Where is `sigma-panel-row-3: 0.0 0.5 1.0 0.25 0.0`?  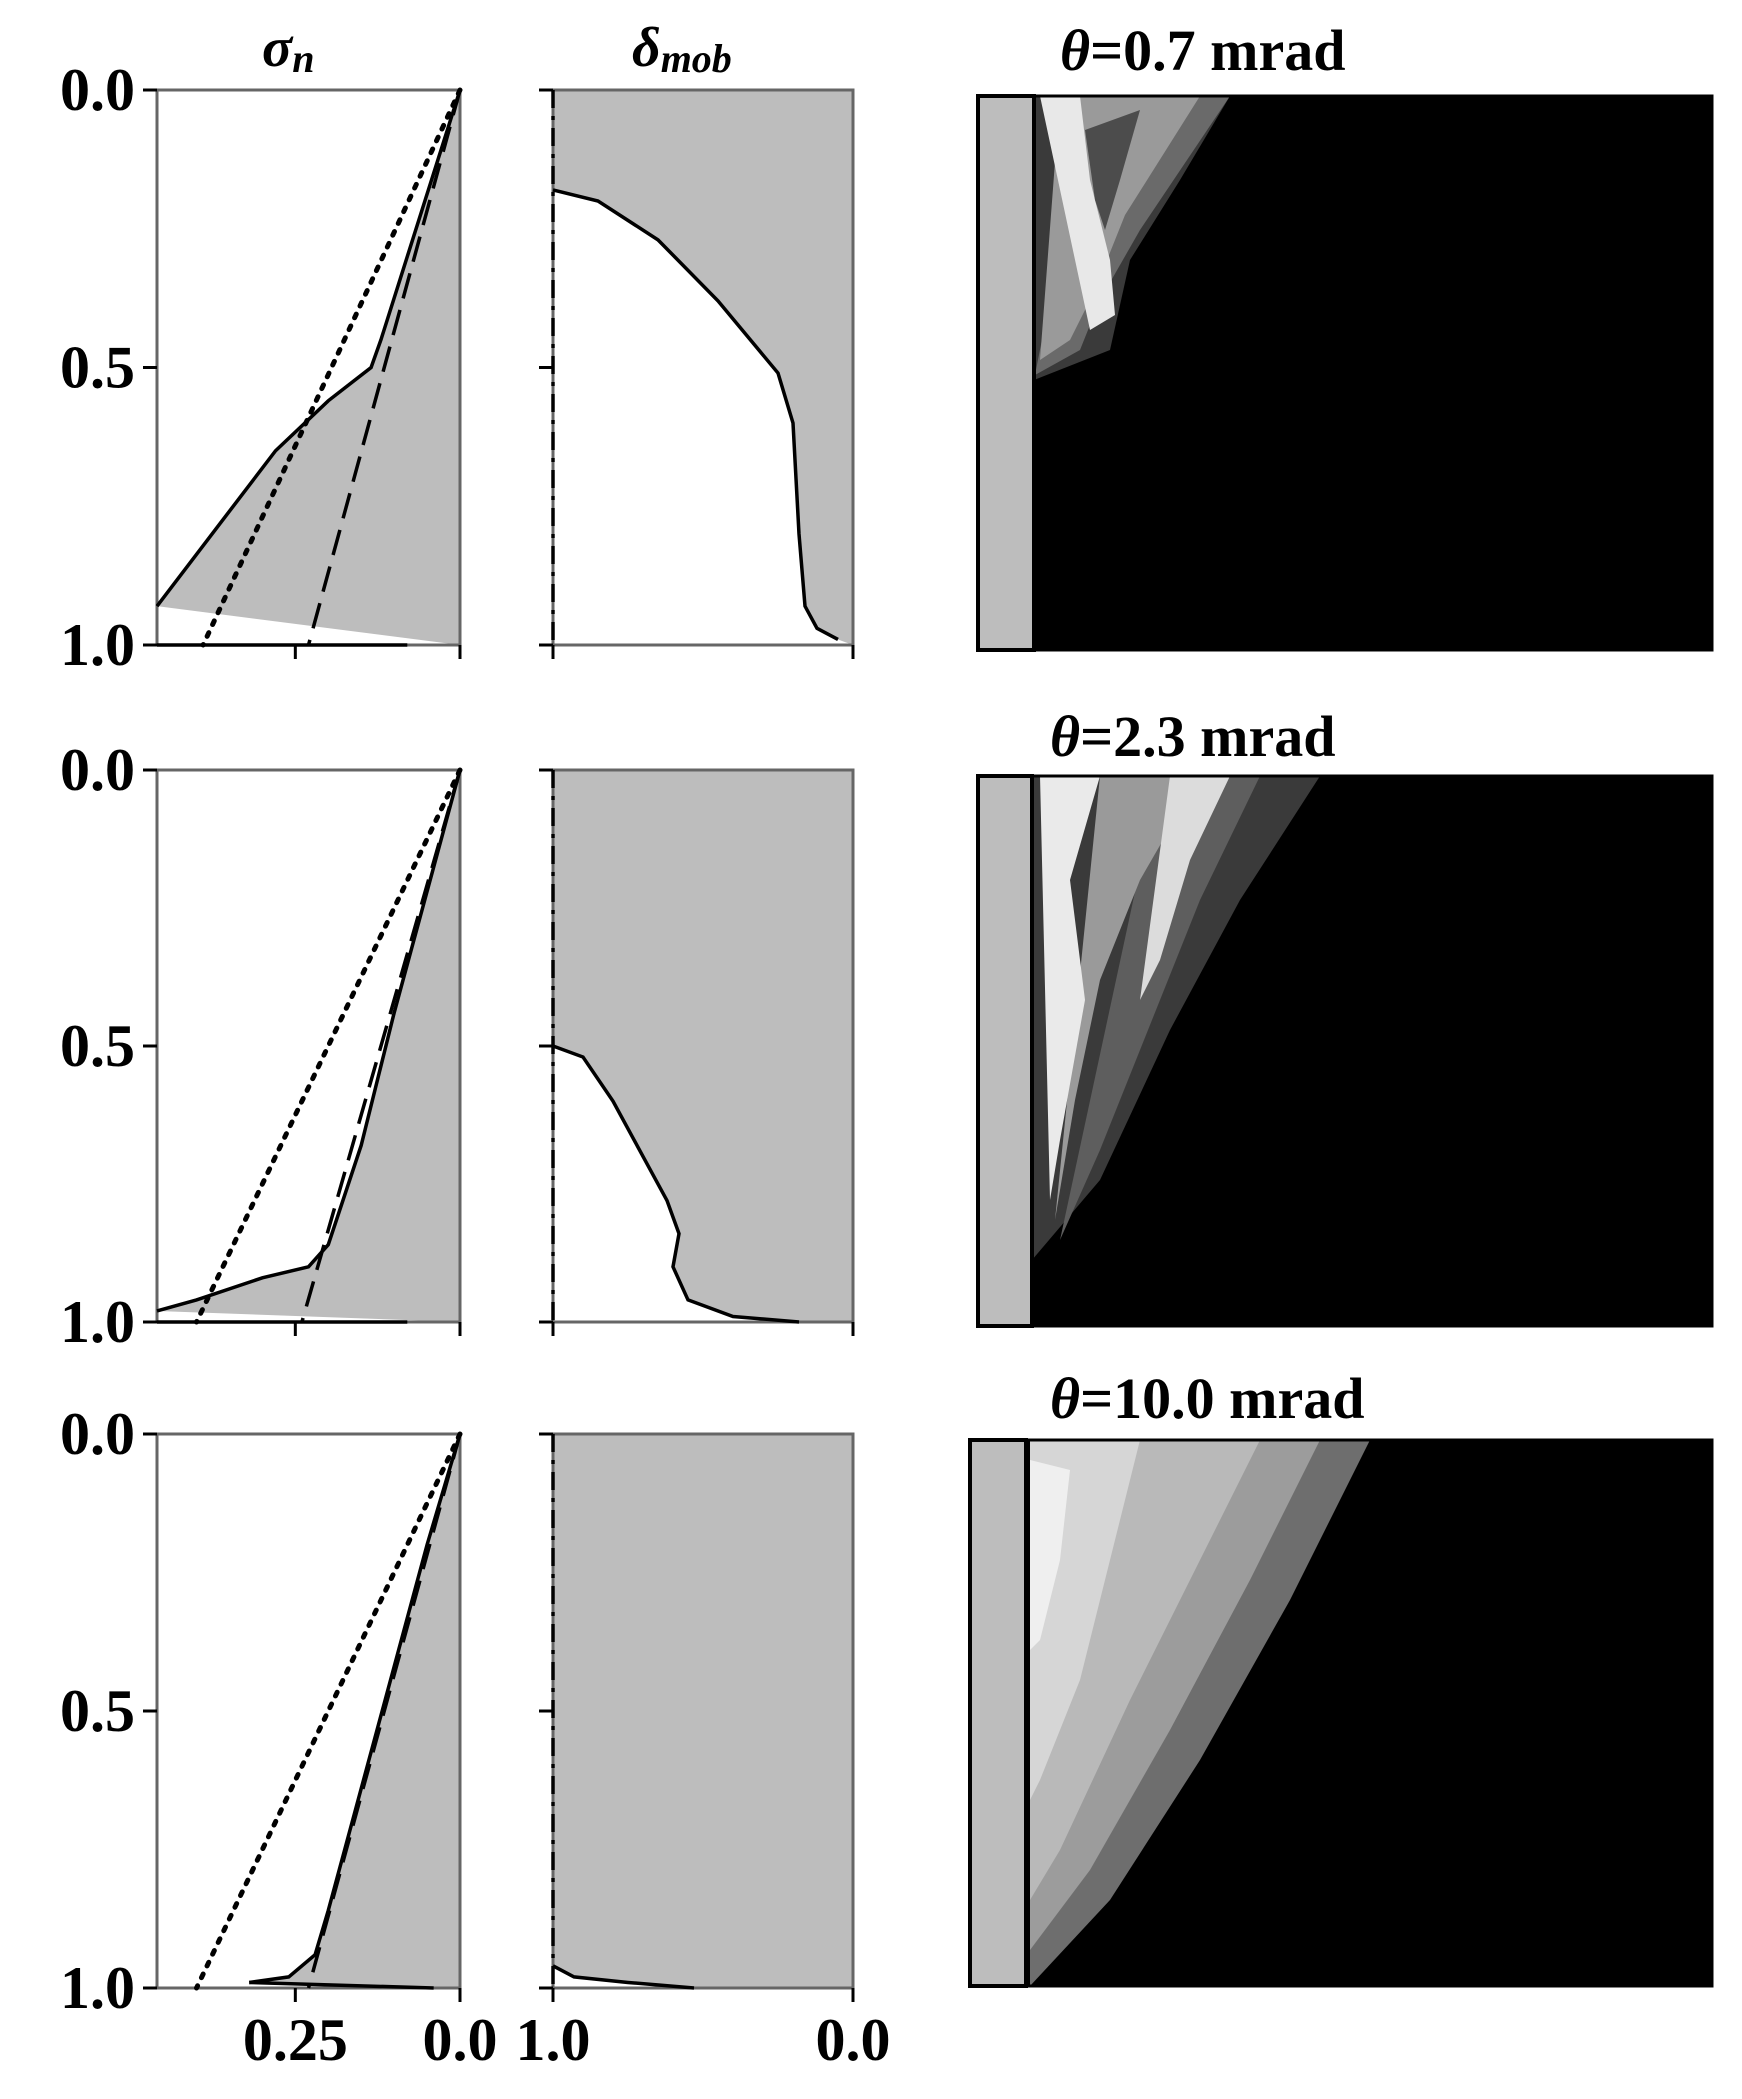
sigma-panel-row-3: 0.0 0.5 1.0 0.25 0.0 is located at coordinates (279, 1737).